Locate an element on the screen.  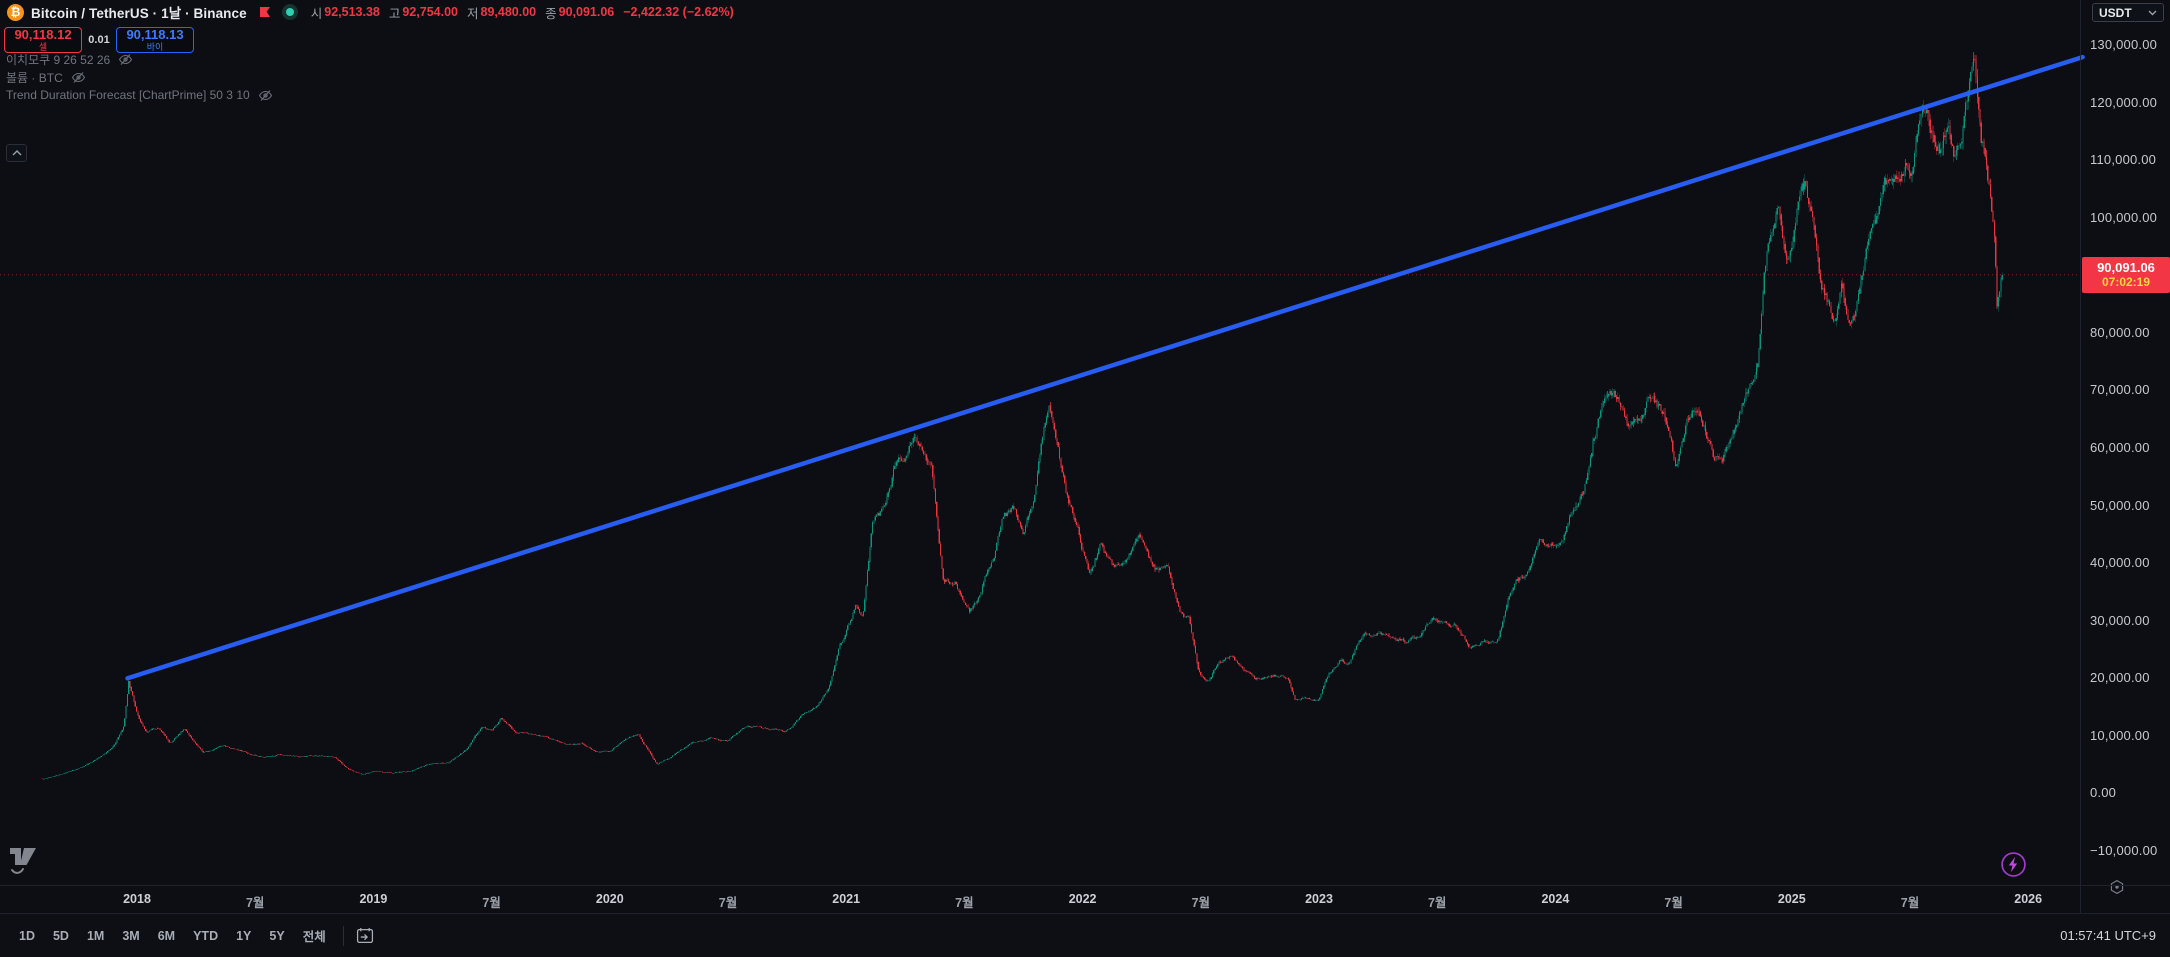
open-label: 시 is located at coordinates (316, 13).